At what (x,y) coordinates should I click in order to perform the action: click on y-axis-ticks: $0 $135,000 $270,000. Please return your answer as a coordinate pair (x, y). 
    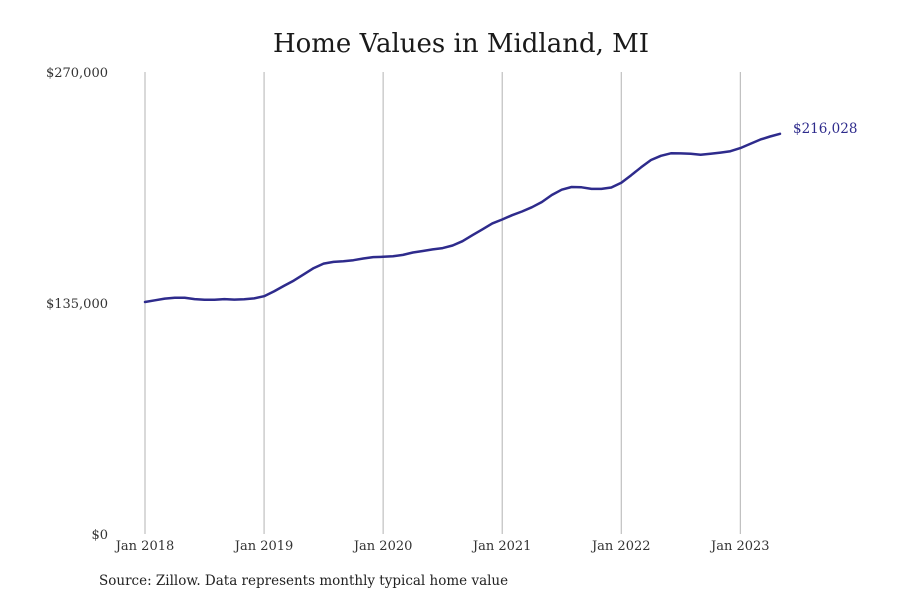
    Looking at the image, I should click on (77, 304).